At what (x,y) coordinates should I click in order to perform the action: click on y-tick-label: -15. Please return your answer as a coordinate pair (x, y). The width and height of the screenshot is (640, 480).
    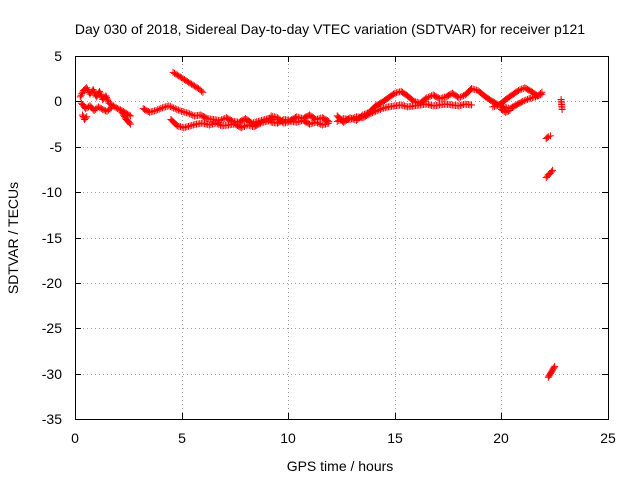
    Looking at the image, I should click on (52, 238).